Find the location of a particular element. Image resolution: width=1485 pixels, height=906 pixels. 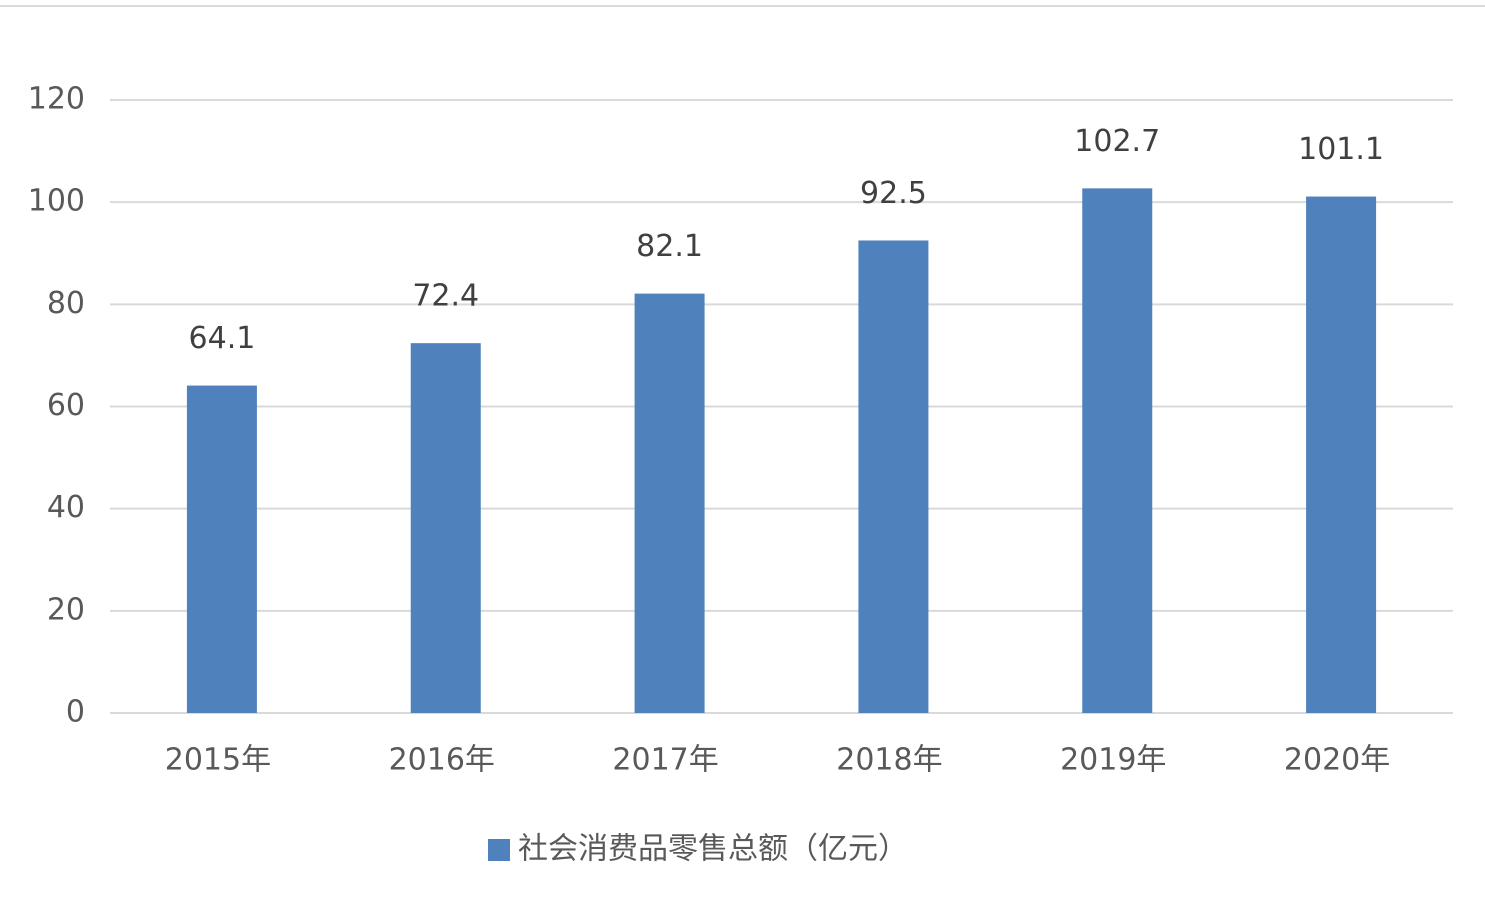

value-label: 64.1 is located at coordinates (222, 338).